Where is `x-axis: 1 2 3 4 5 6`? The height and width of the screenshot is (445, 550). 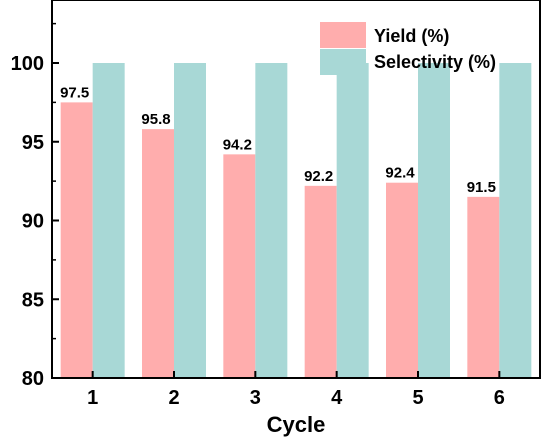
x-axis: 1 2 3 4 5 6 is located at coordinates (296, 390).